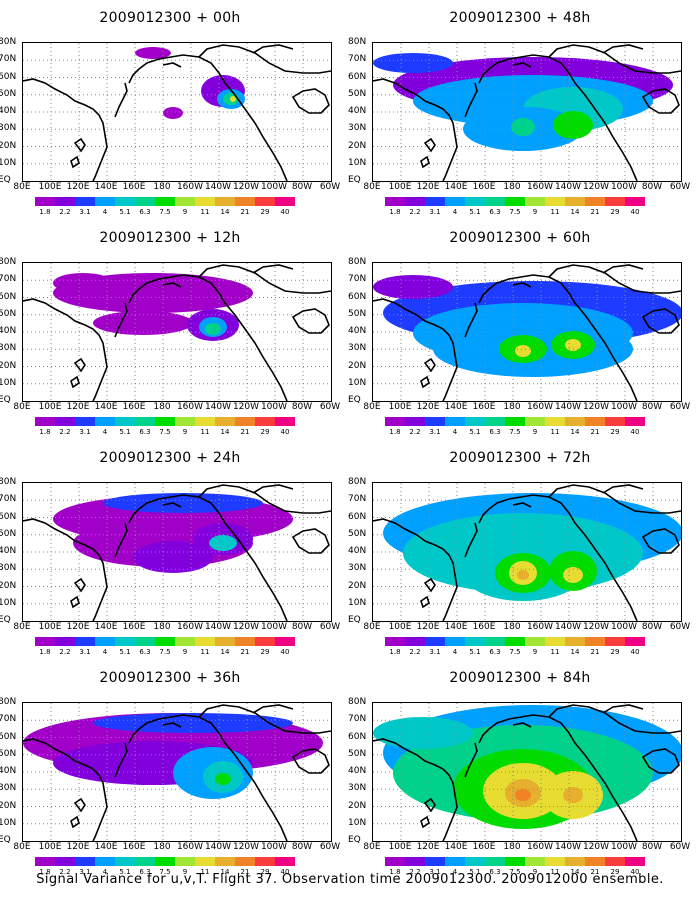  I want to click on panel-title: 2009012300 + 84h, so click(520, 678).